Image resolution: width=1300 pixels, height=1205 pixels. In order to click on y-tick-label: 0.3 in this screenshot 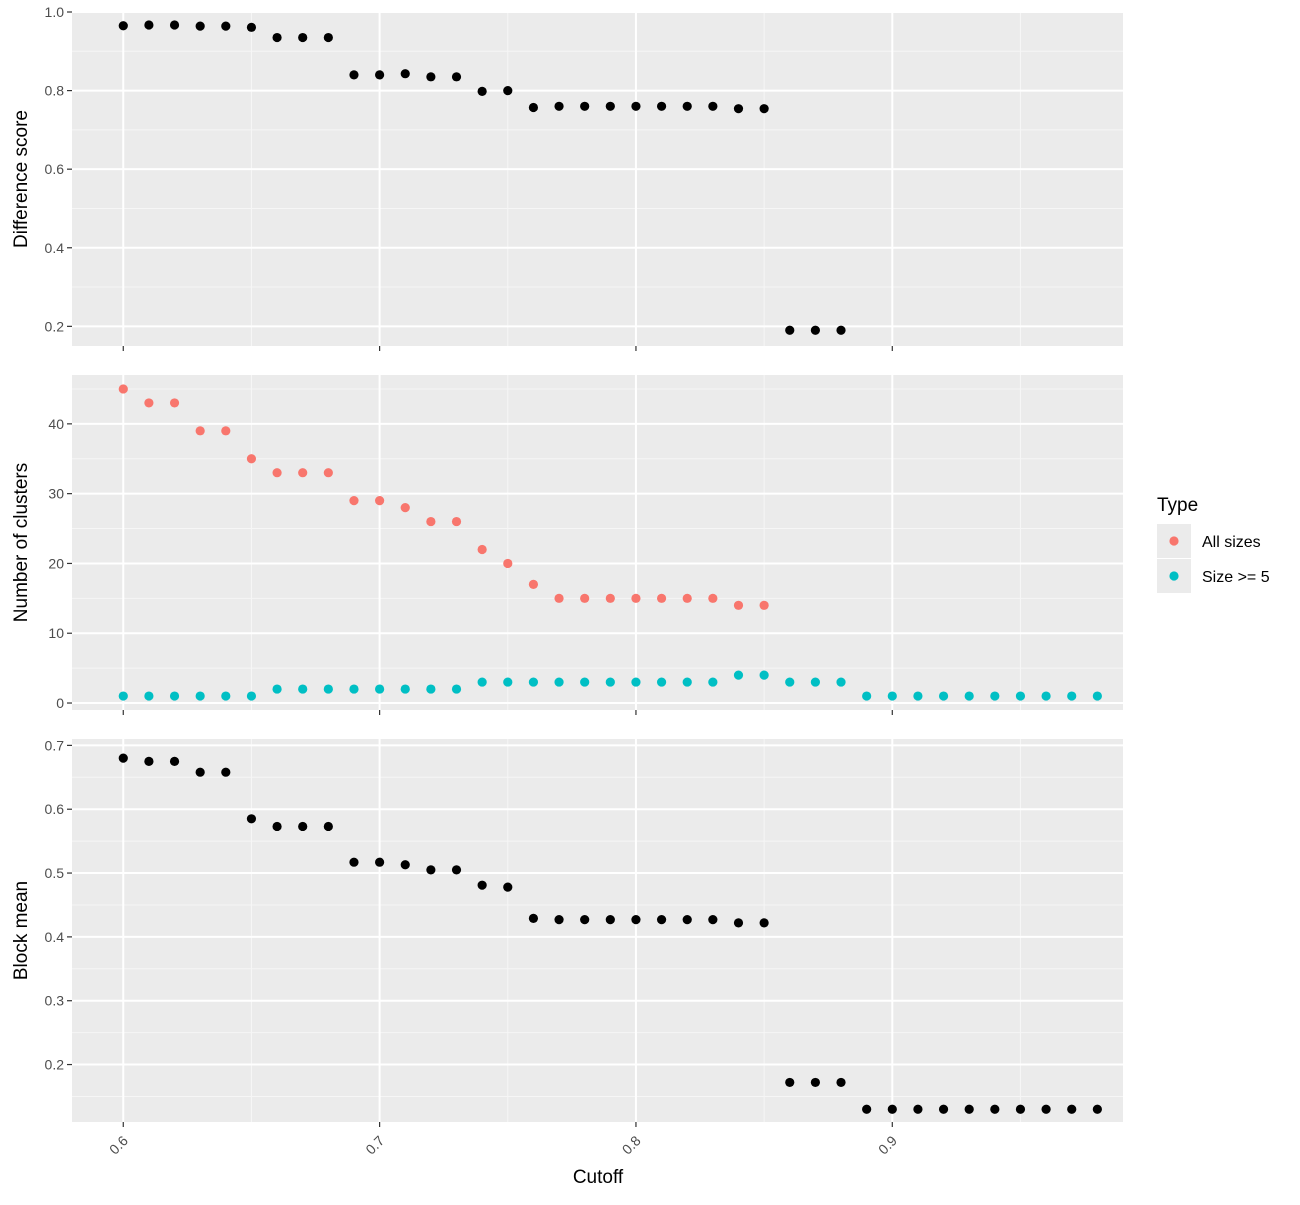, I will do `click(55, 1001)`.